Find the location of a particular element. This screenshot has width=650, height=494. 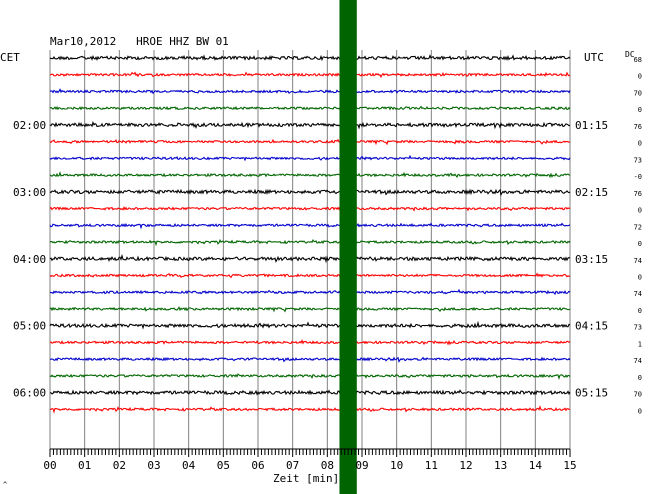

x-tick-label: 07 is located at coordinates (292, 465).